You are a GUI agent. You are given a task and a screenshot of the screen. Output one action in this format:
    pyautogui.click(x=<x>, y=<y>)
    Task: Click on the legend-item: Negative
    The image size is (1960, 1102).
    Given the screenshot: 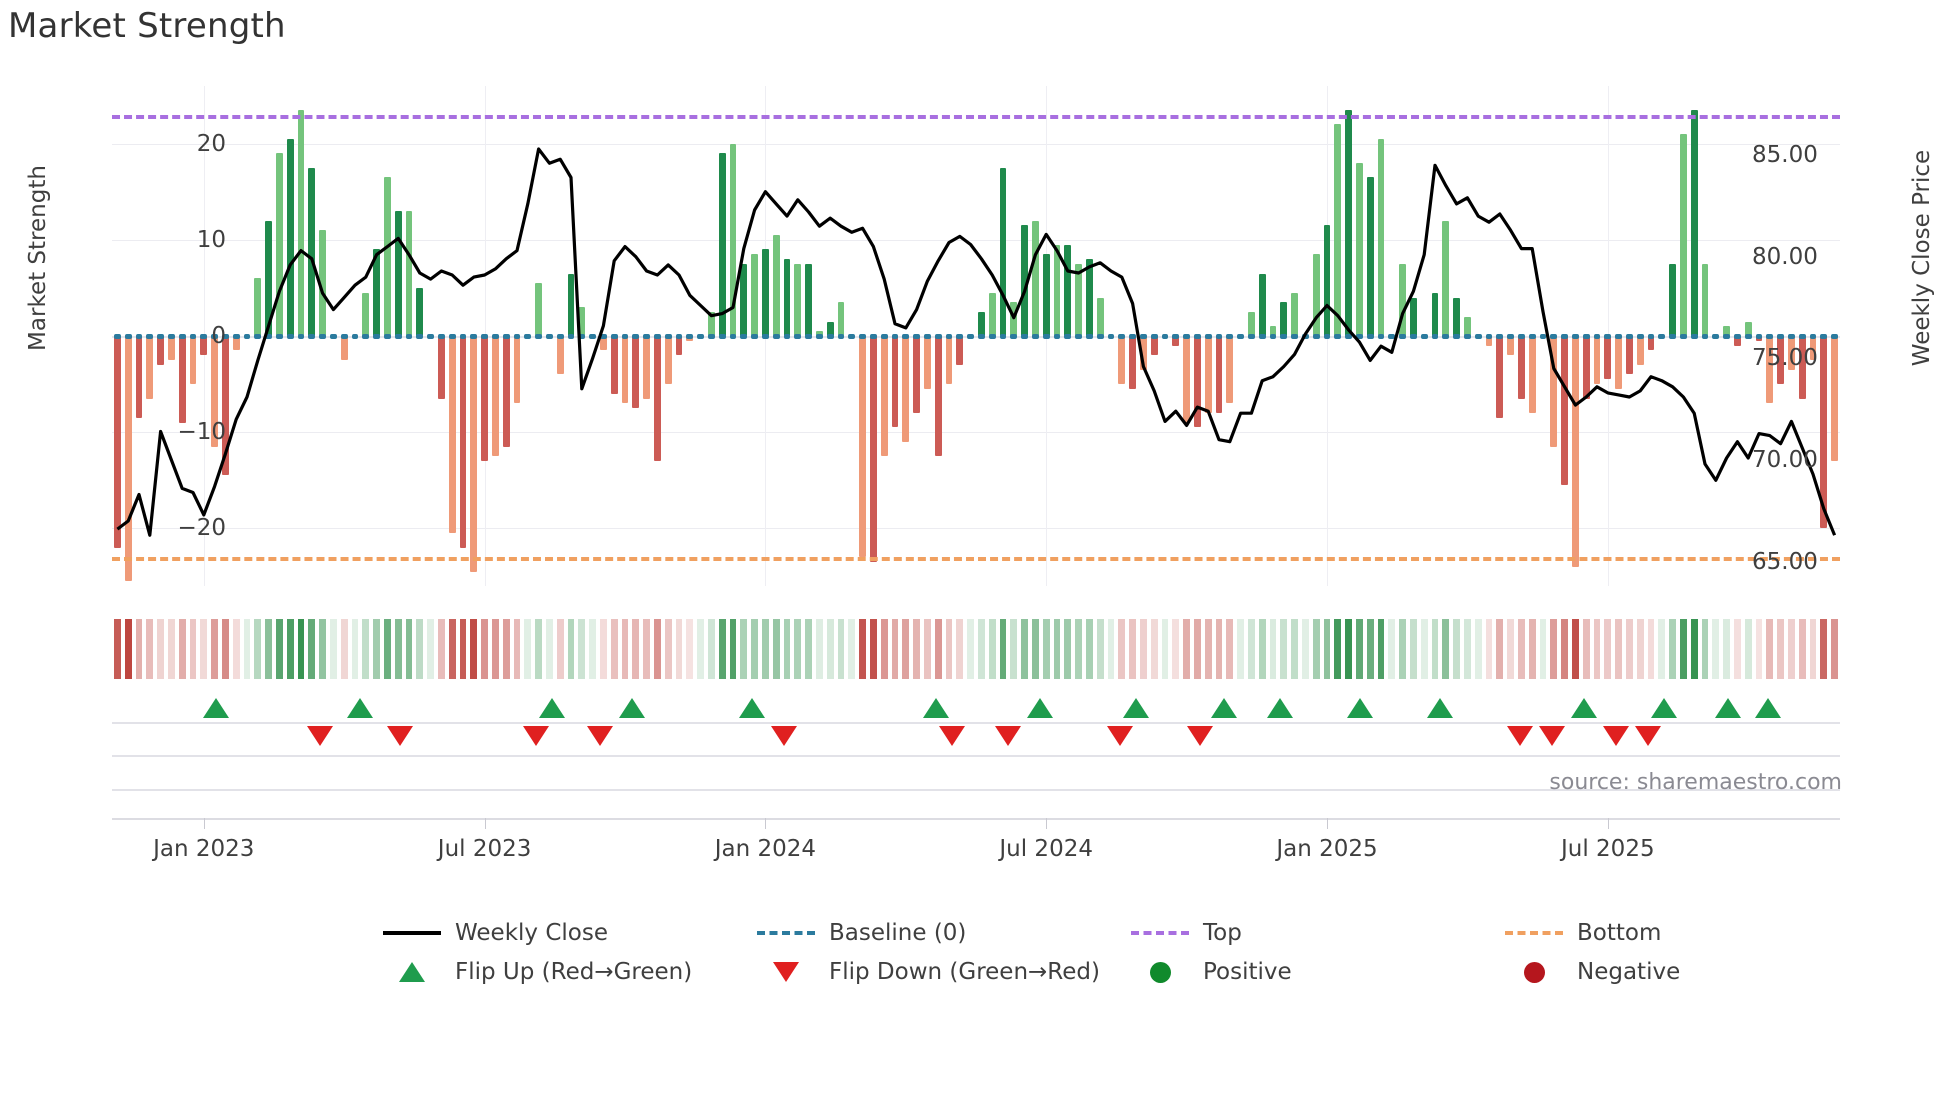 What is the action you would take?
    pyautogui.click(x=1592, y=972)
    